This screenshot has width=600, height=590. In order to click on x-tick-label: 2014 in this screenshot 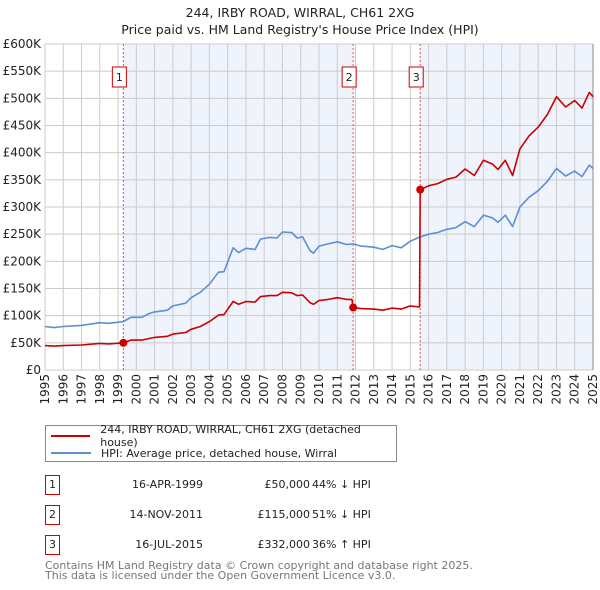, I will do `click(392, 389)`.